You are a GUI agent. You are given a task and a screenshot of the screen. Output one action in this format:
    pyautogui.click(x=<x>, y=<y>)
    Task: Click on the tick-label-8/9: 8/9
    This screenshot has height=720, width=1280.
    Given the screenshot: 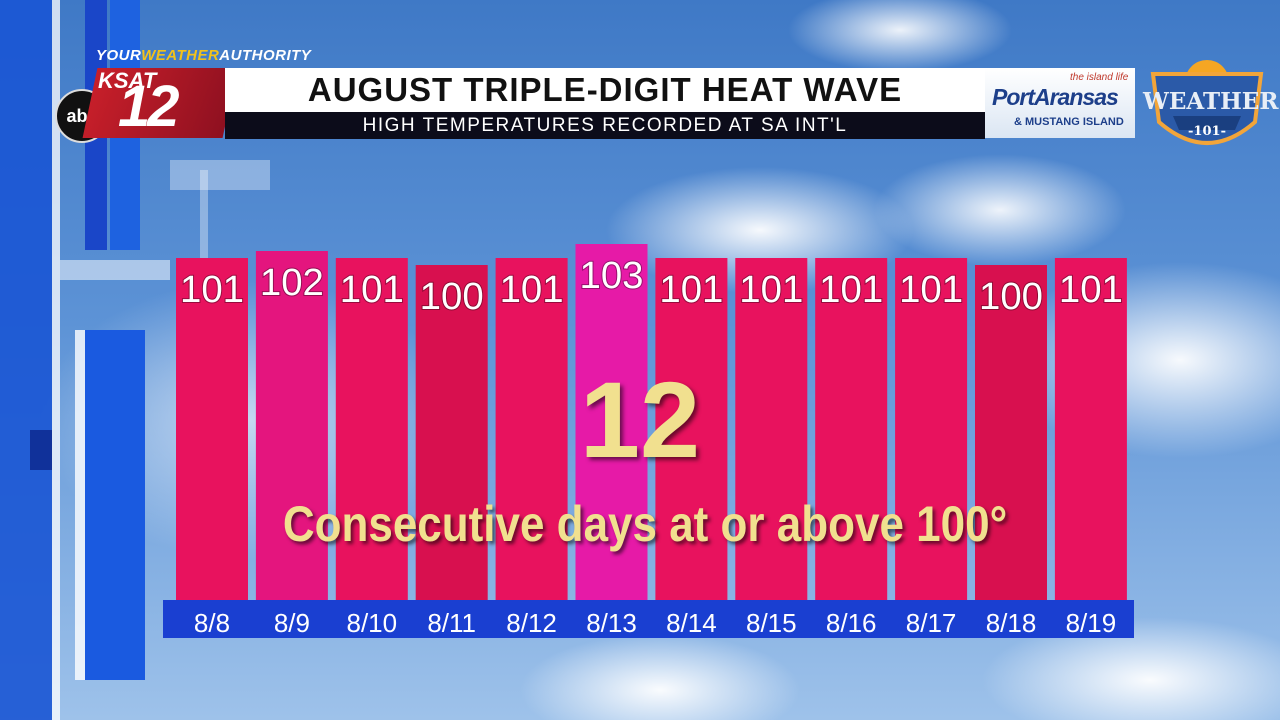 What is the action you would take?
    pyautogui.click(x=292, y=623)
    